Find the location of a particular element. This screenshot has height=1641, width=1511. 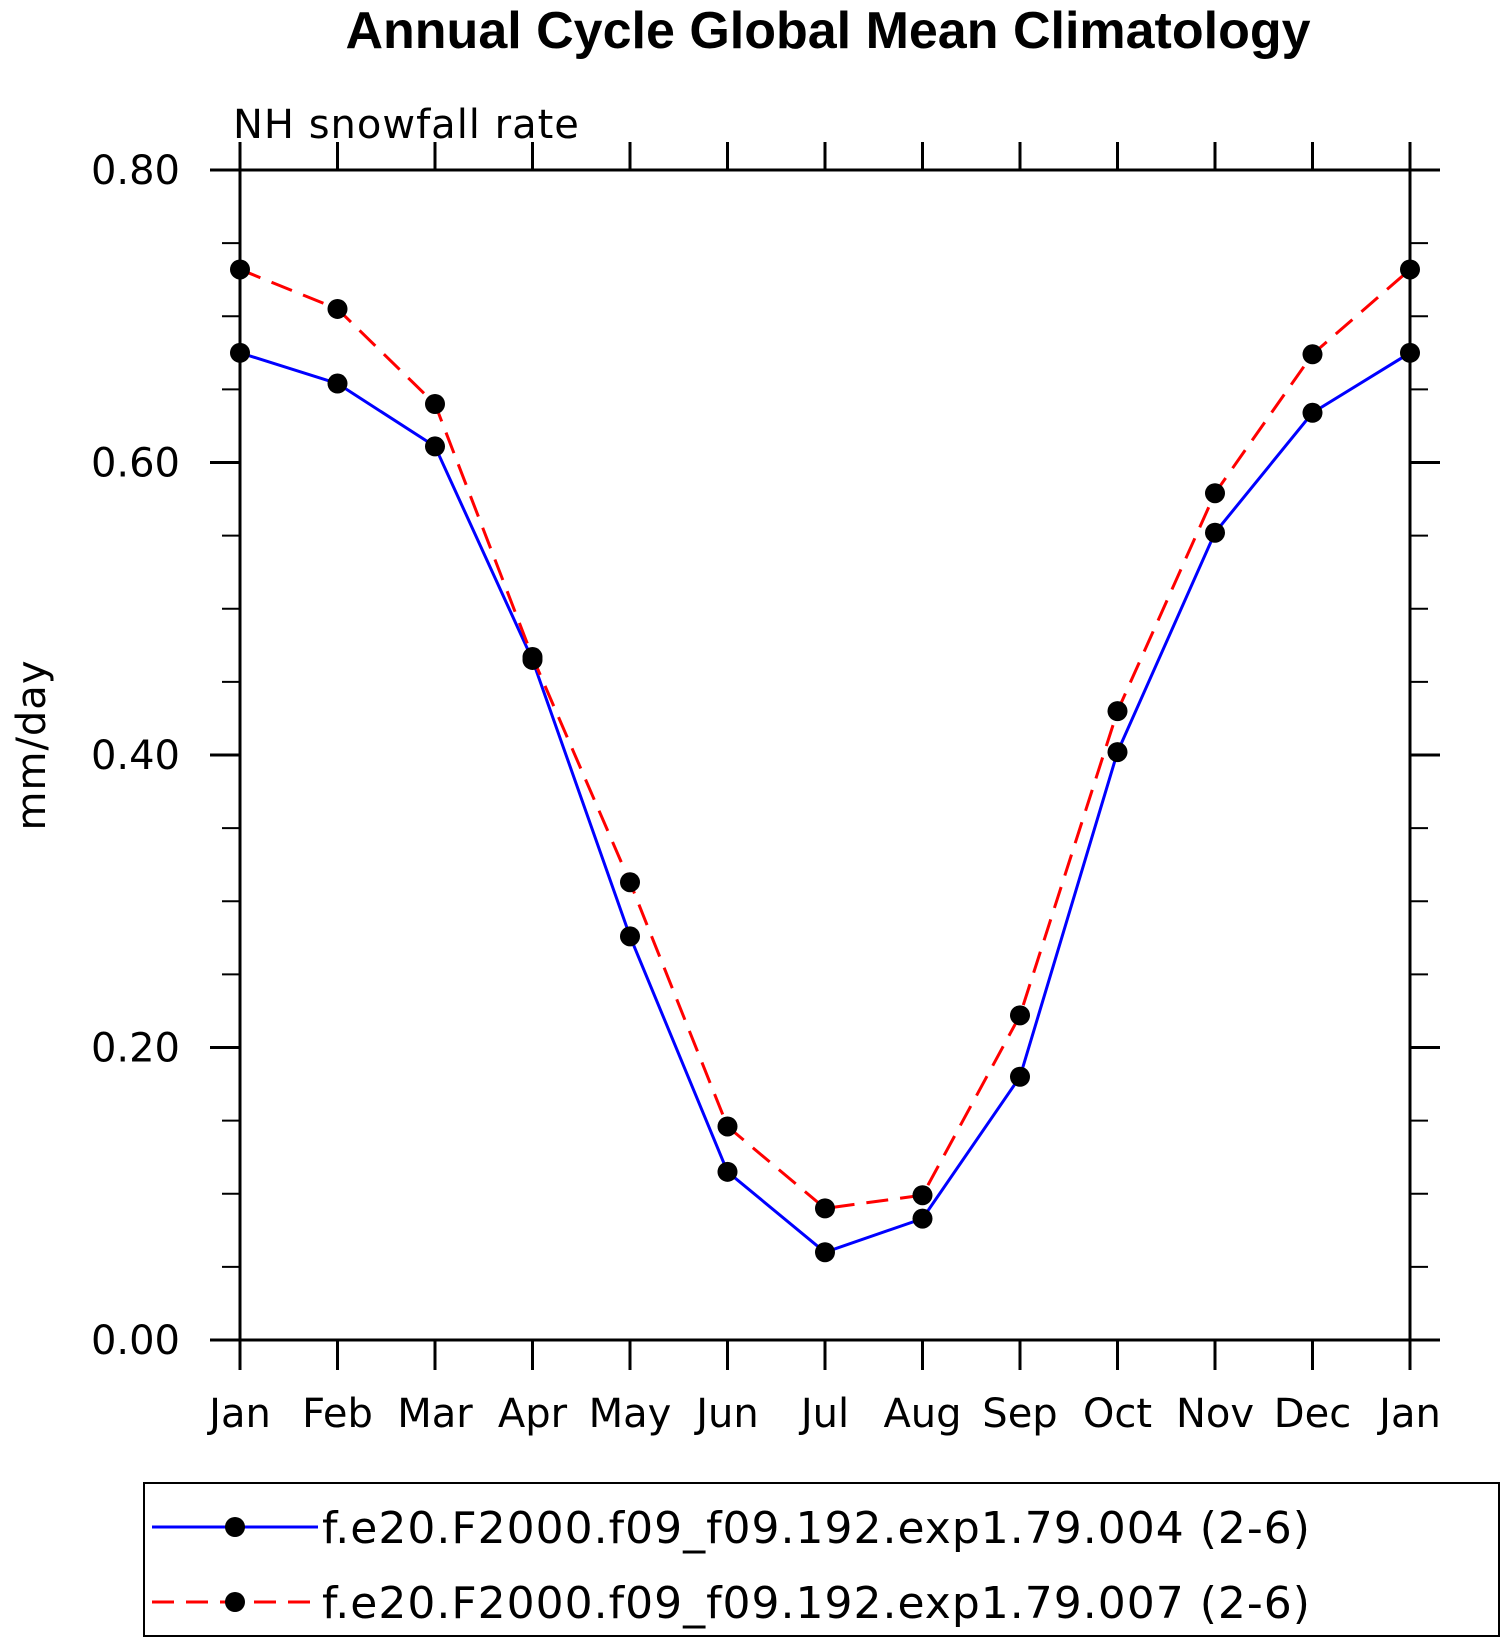

x-tick-label: Dec is located at coordinates (1312, 1414).